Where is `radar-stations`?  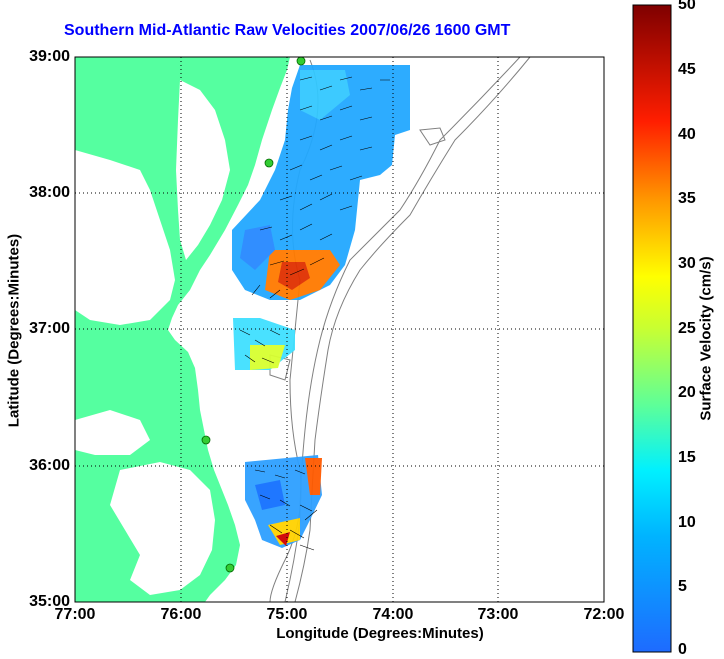
radar-stations is located at coordinates (253, 314).